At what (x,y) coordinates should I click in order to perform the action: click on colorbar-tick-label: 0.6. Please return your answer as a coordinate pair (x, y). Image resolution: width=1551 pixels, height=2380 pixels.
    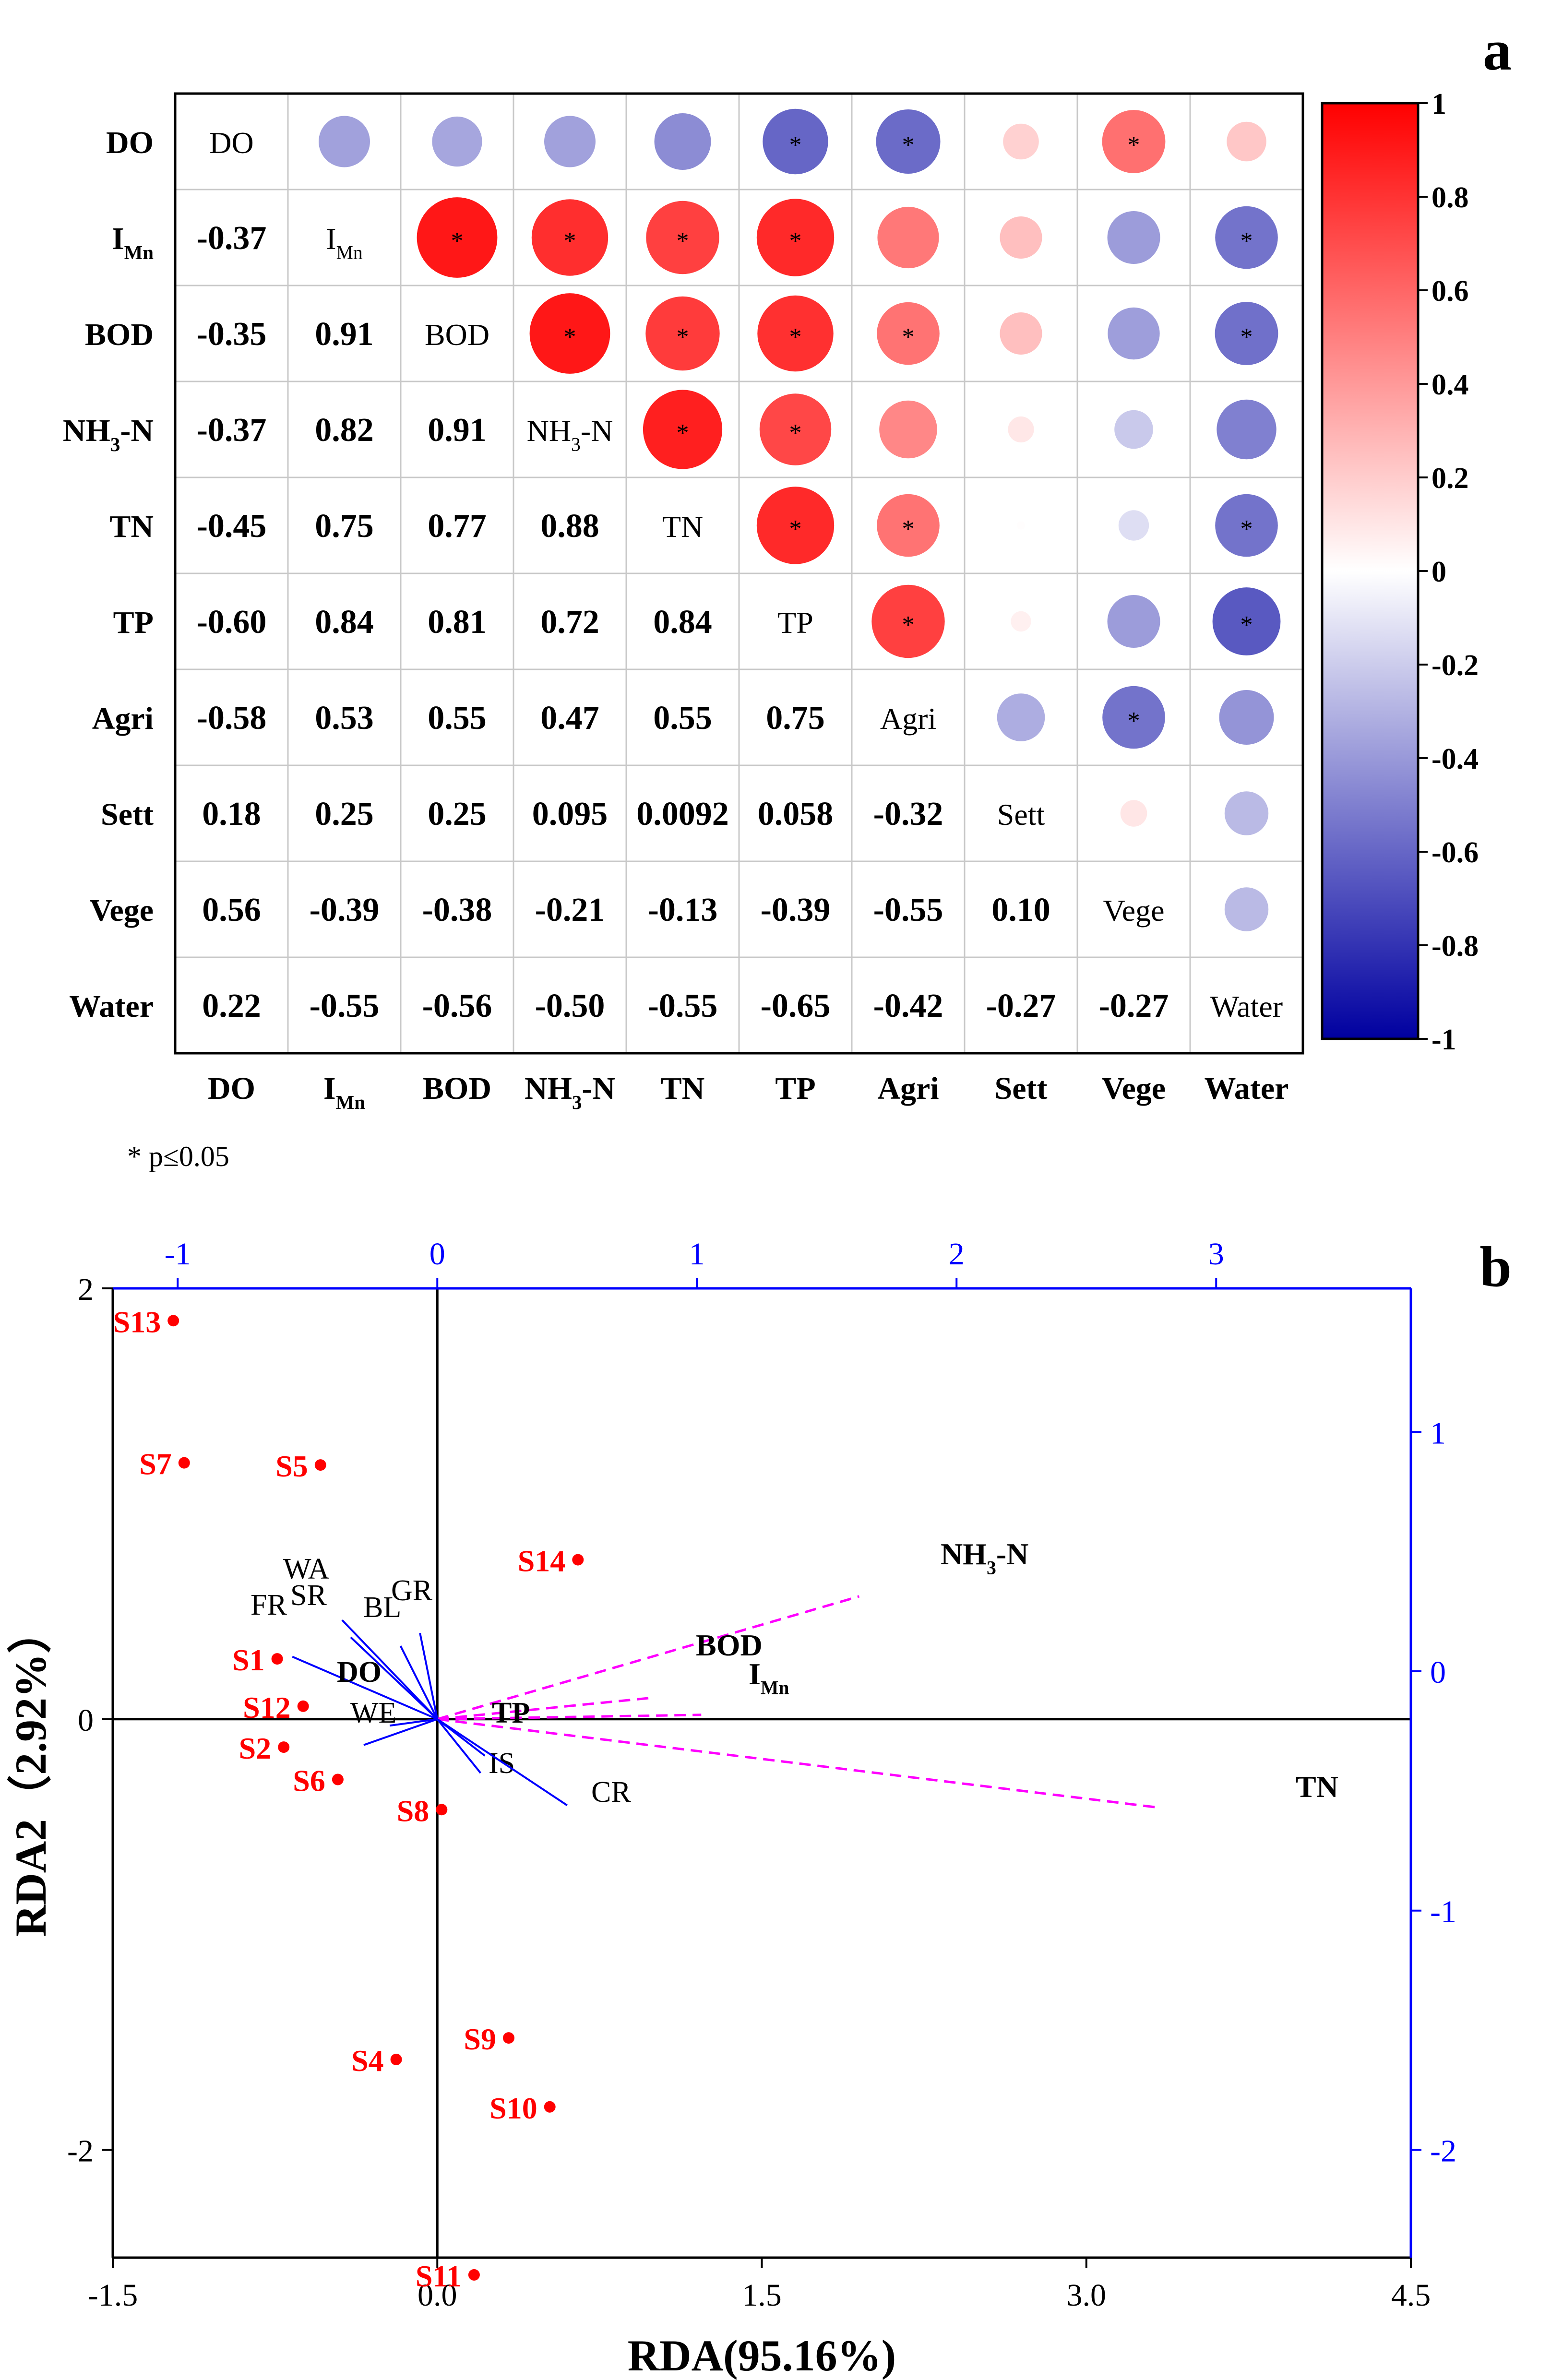
    Looking at the image, I should click on (1450, 291).